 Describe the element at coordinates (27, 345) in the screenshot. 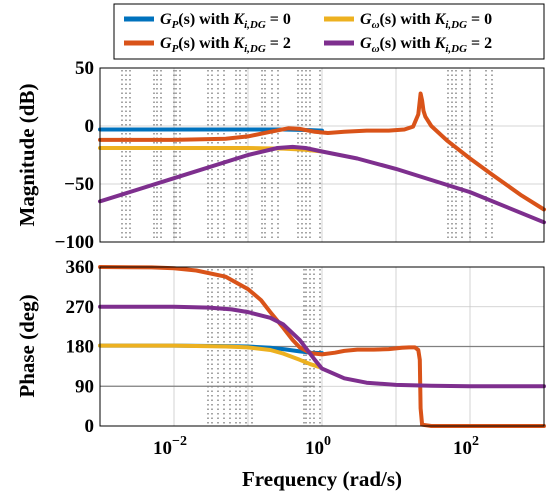

I see `phase-ylabel: Phase (deg)` at that location.